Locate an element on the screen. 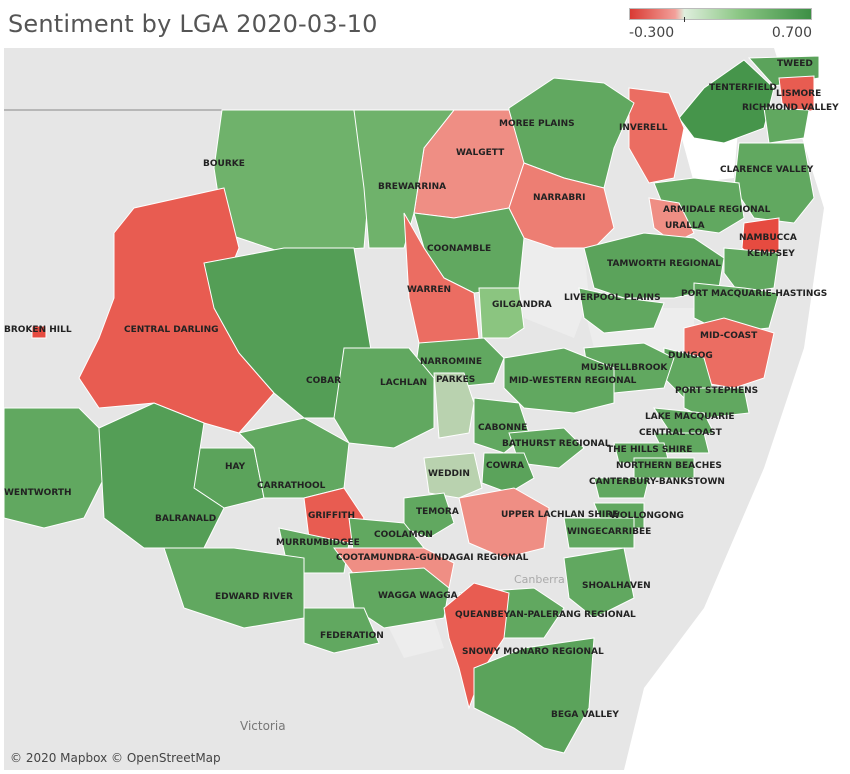 This screenshot has height=774, width=850. lga-region-federation is located at coordinates (341, 630).